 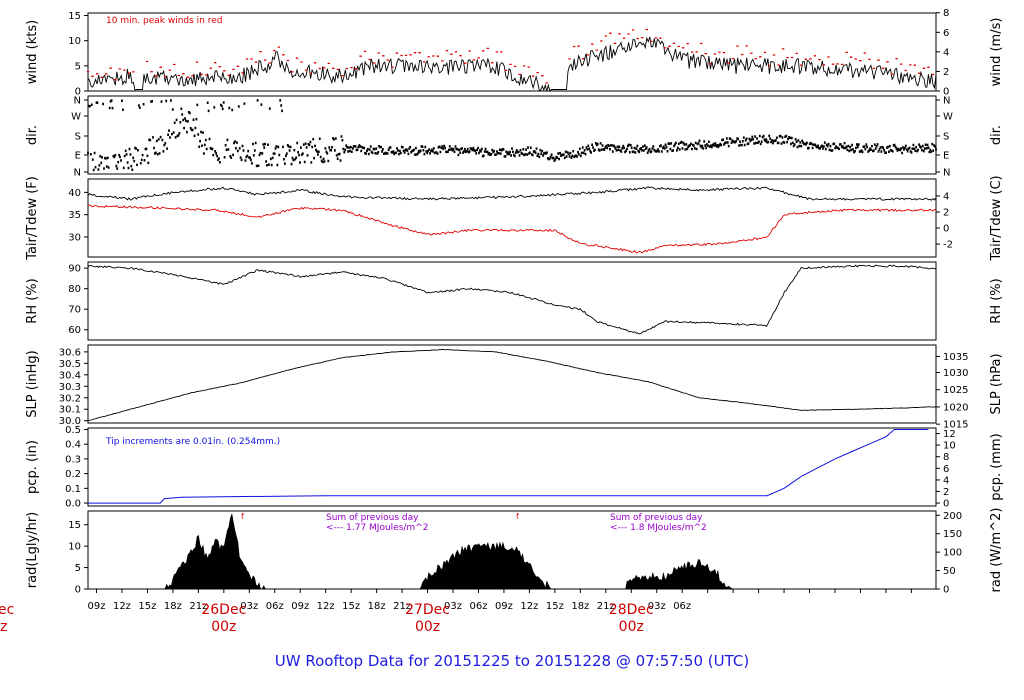 What do you see at coordinates (996, 218) in the screenshot?
I see `tair_tdew-ylabel-right: Tair/Tdew (C)` at bounding box center [996, 218].